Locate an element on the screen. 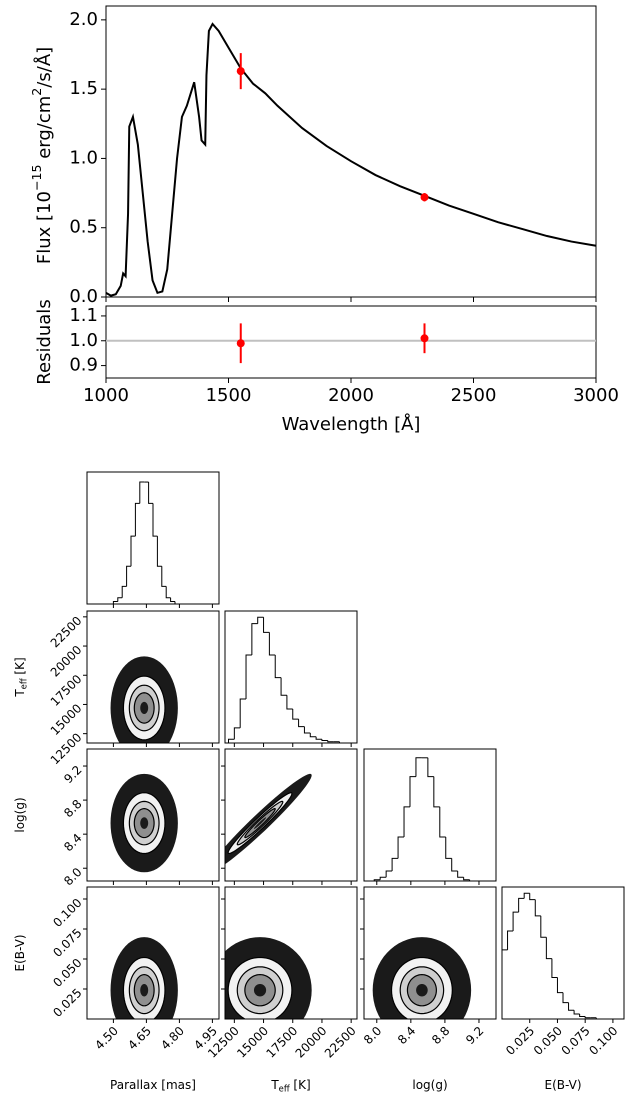 The width and height of the screenshot is (626, 1095). x-tick-label: 2000 is located at coordinates (351, 395).